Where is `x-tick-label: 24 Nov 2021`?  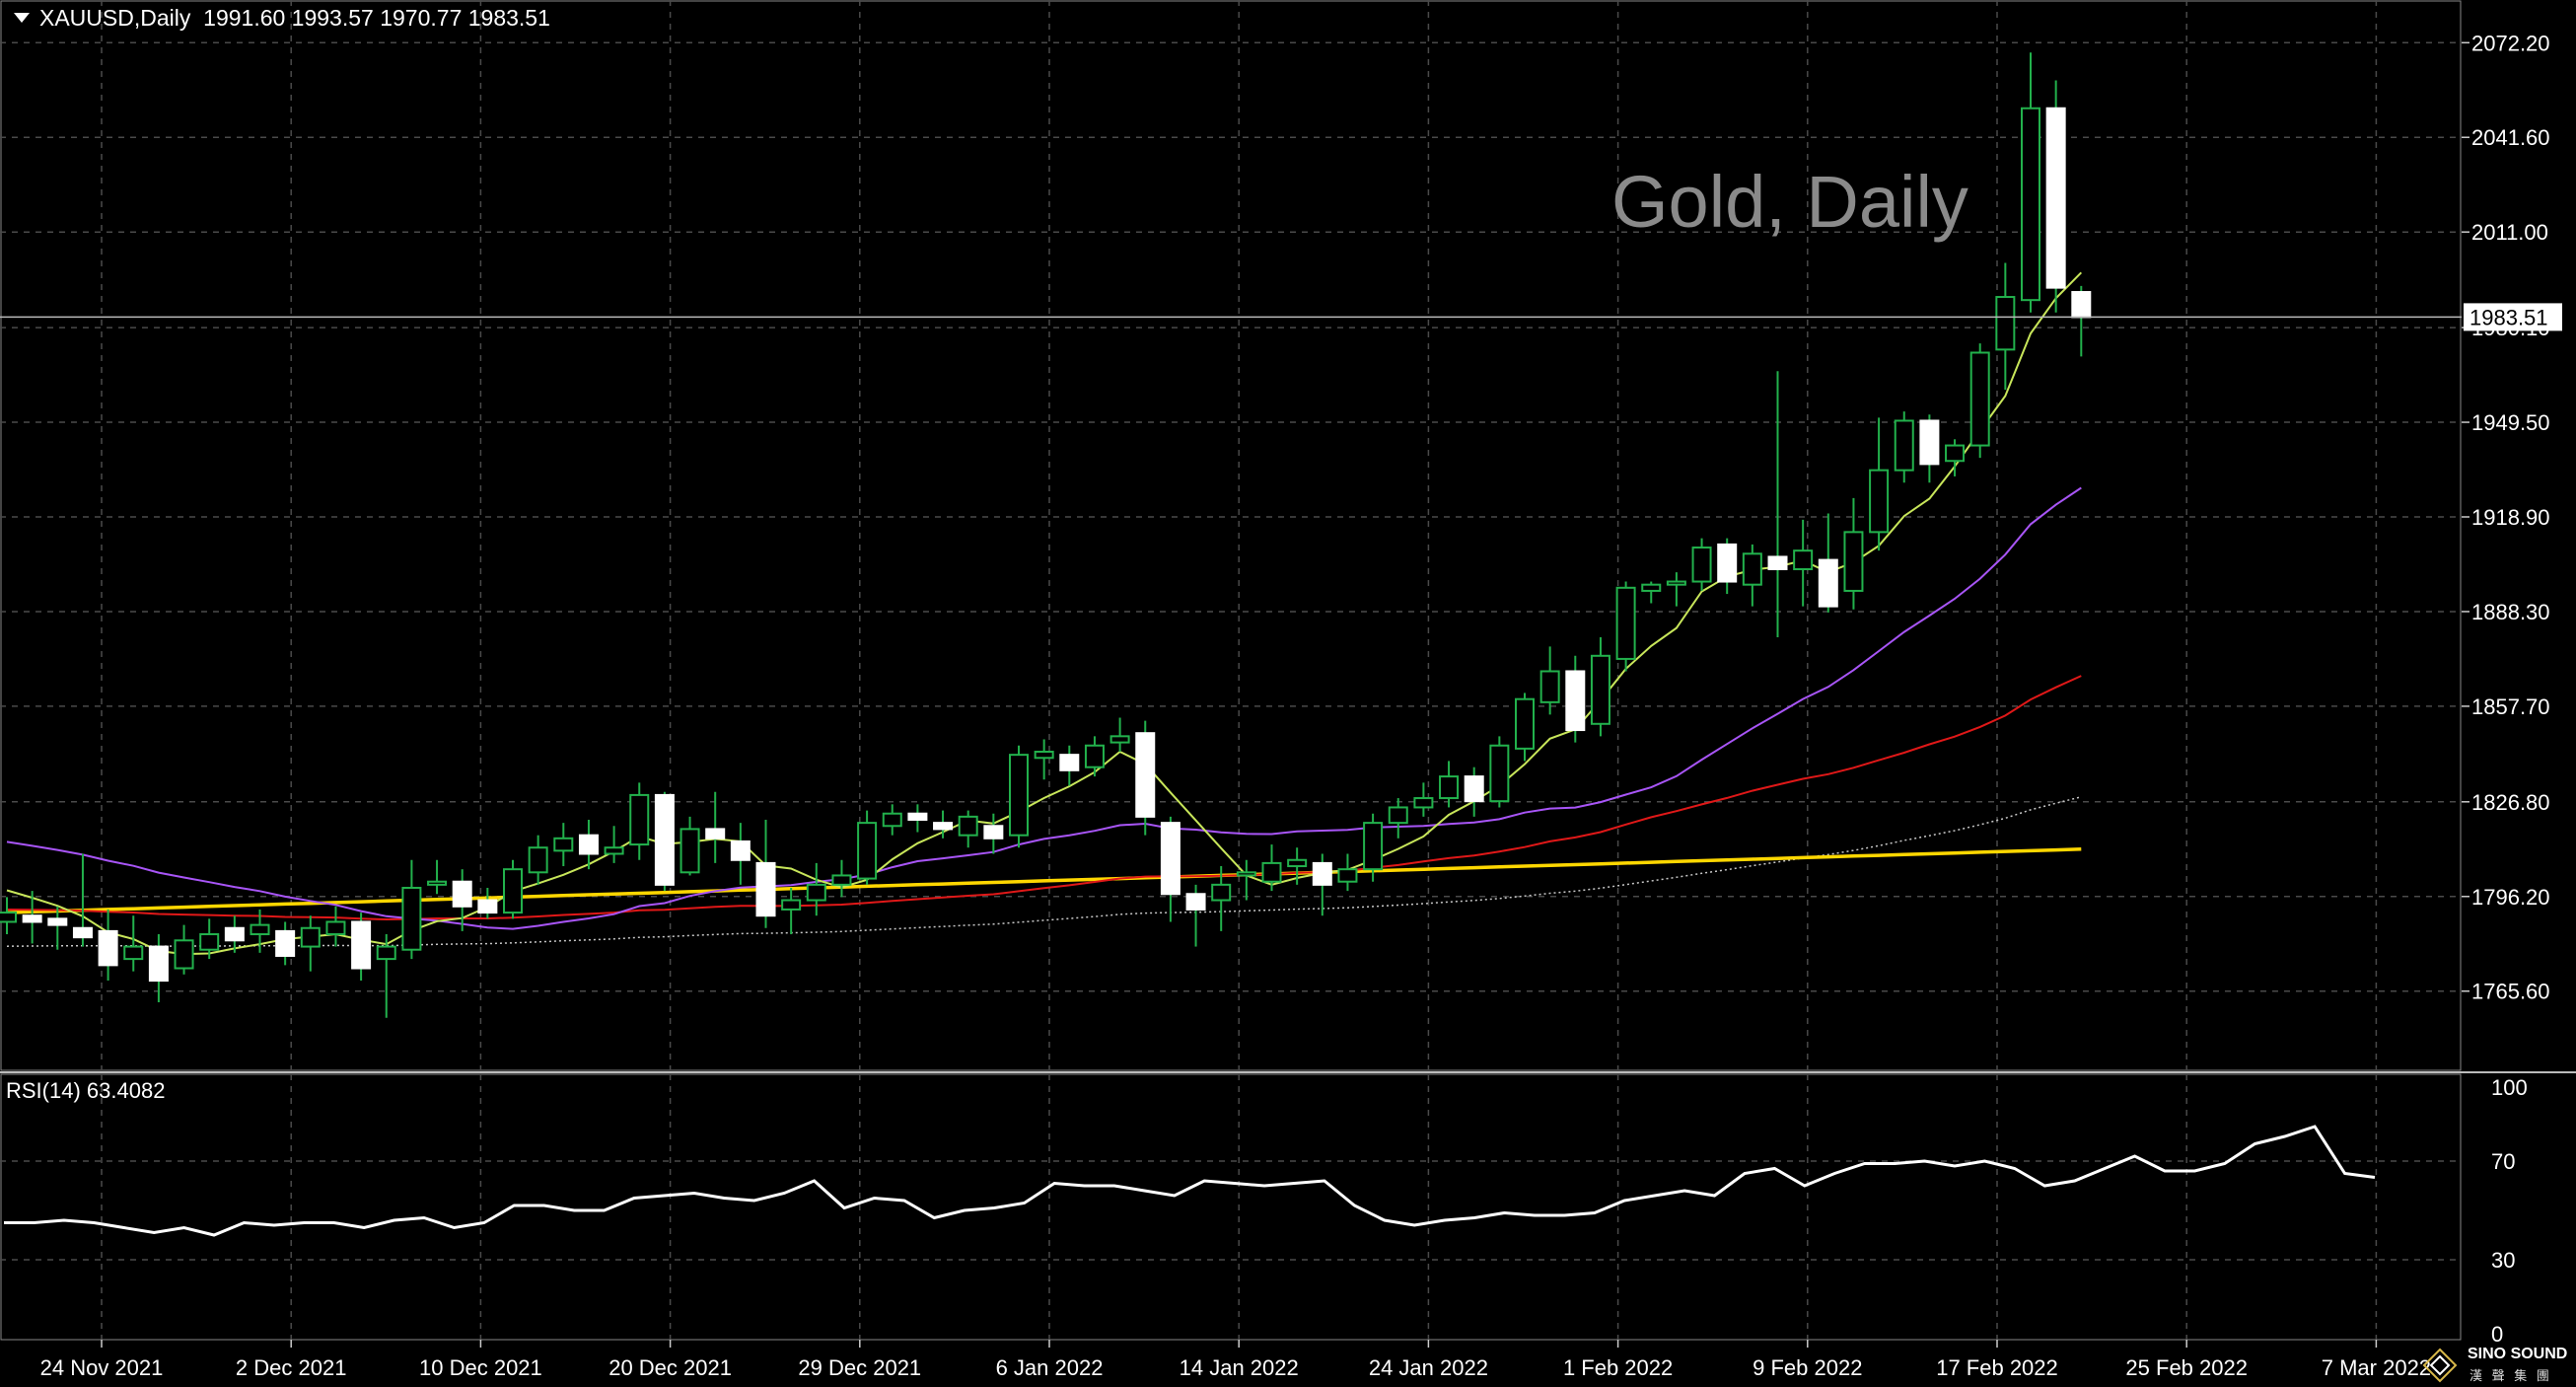
x-tick-label: 24 Nov 2021 is located at coordinates (102, 1367).